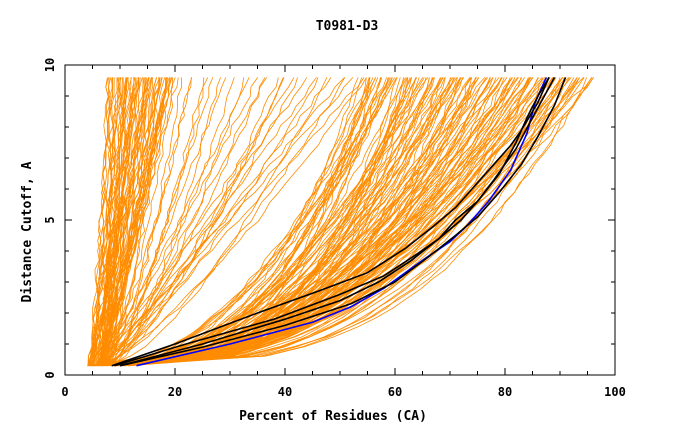 This screenshot has width=680, height=440. I want to click on x-tick-label: 80, so click(505, 392).